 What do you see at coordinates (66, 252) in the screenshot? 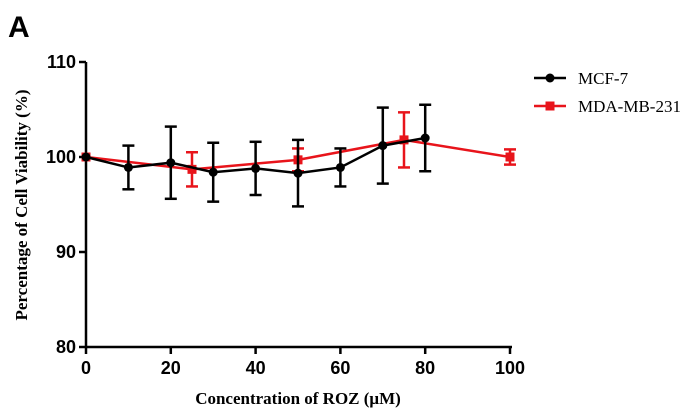
I see `y-tick-label: 90` at bounding box center [66, 252].